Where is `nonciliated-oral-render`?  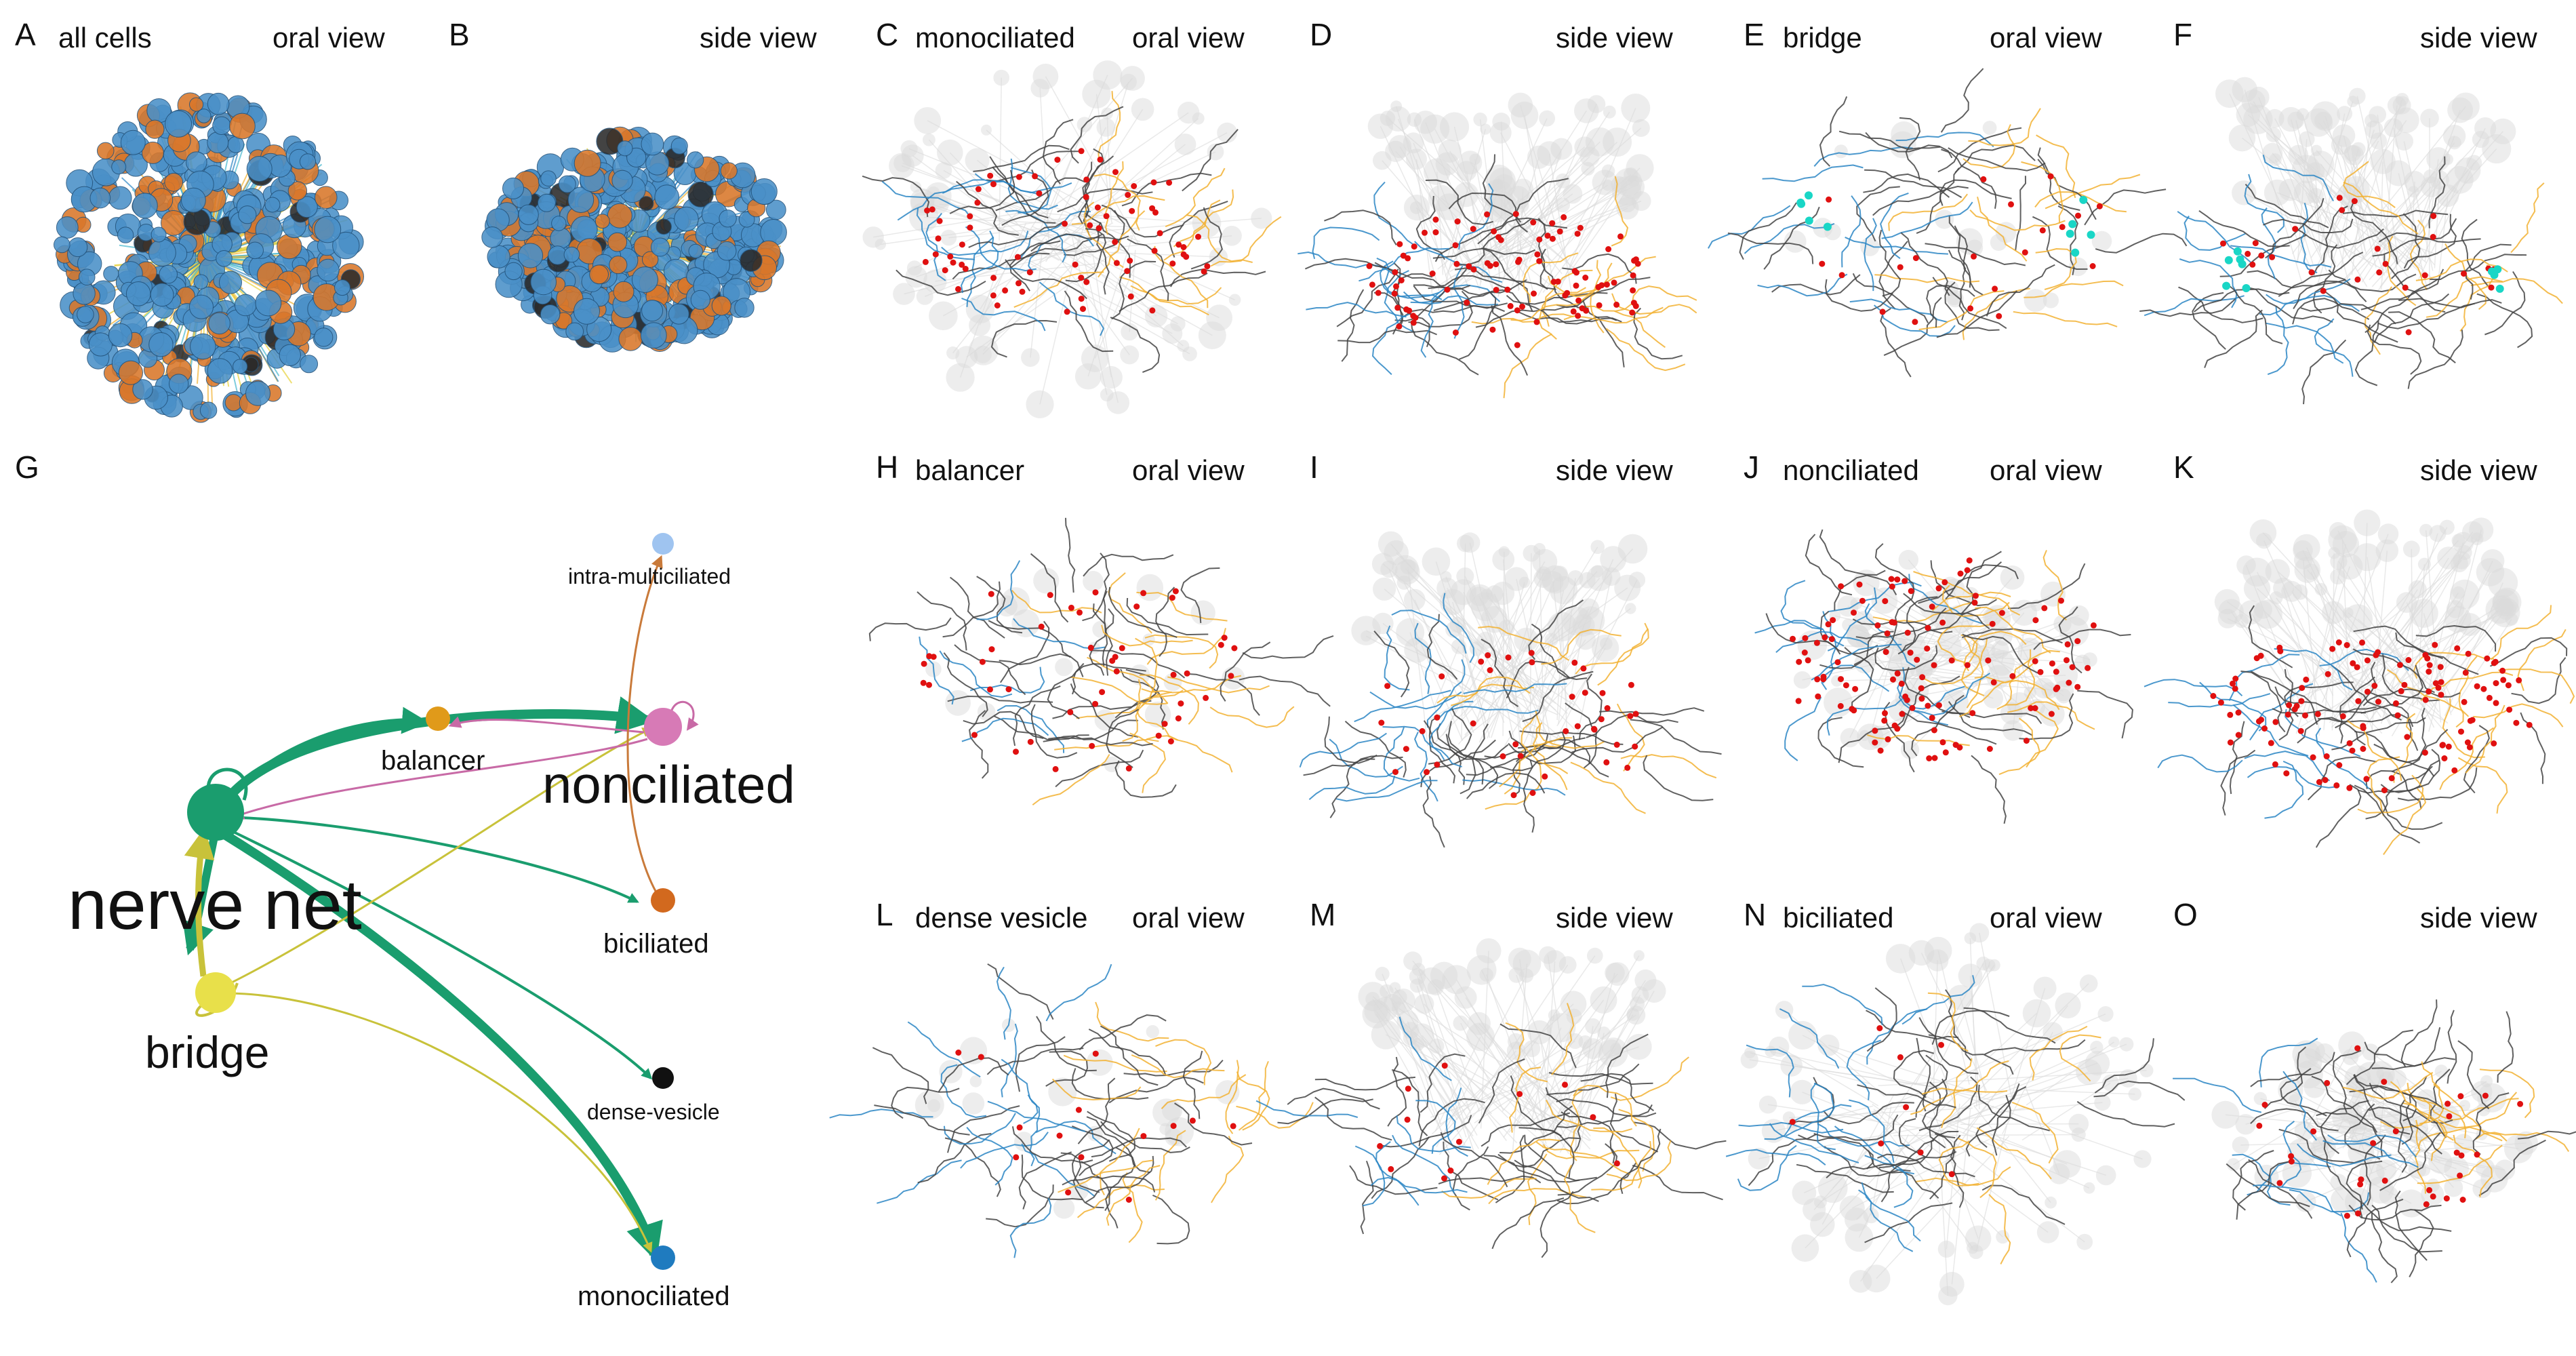 nonciliated-oral-render is located at coordinates (1943, 676).